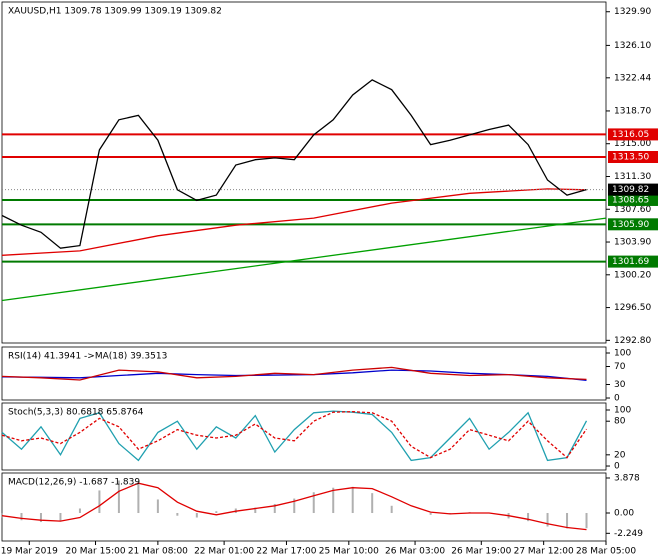 The image size is (660, 560). I want to click on panel-title: RSI(14) 41.3941 ->MA(18) 39.3513, so click(87, 357).